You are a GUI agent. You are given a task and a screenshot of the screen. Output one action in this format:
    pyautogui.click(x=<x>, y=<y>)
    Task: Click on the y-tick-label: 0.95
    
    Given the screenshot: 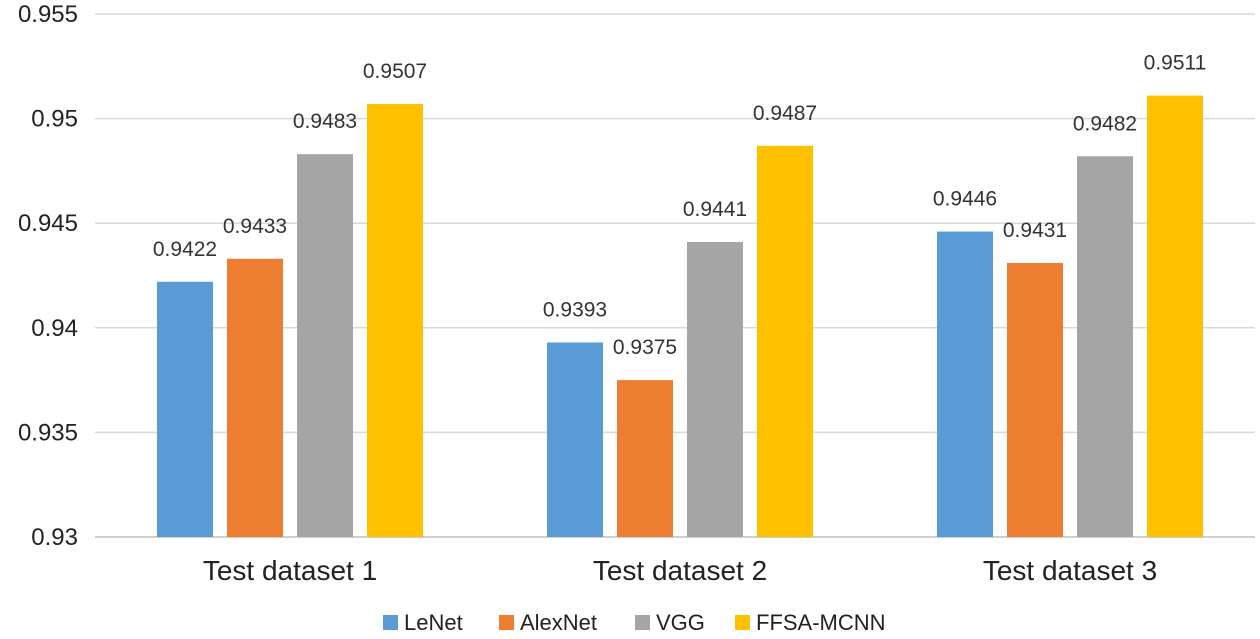 What is the action you would take?
    pyautogui.click(x=54, y=119)
    